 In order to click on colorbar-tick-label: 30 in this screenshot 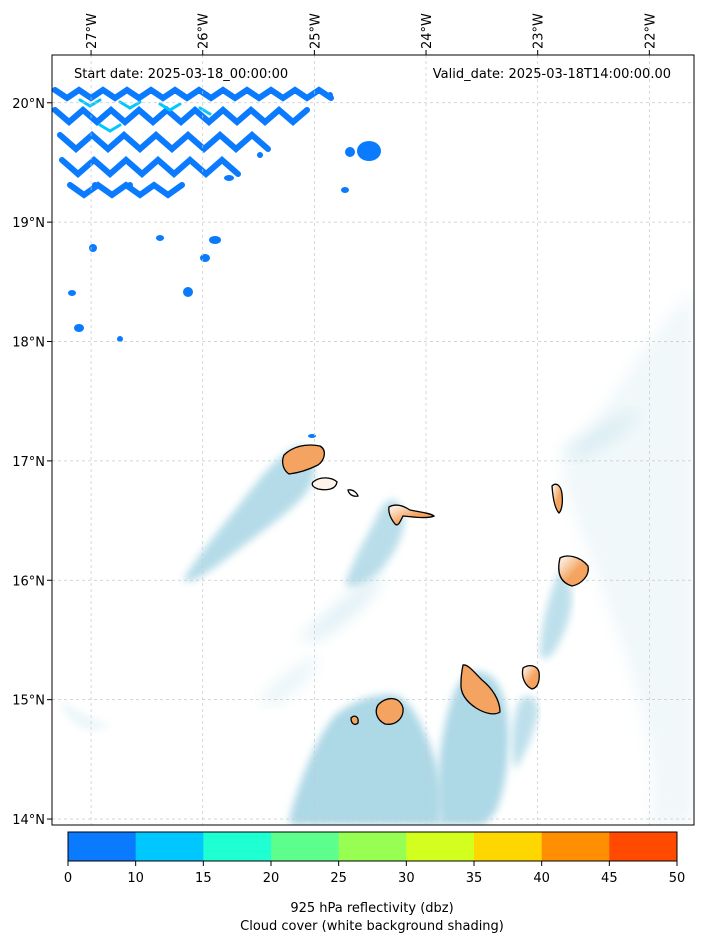, I will do `click(406, 878)`.